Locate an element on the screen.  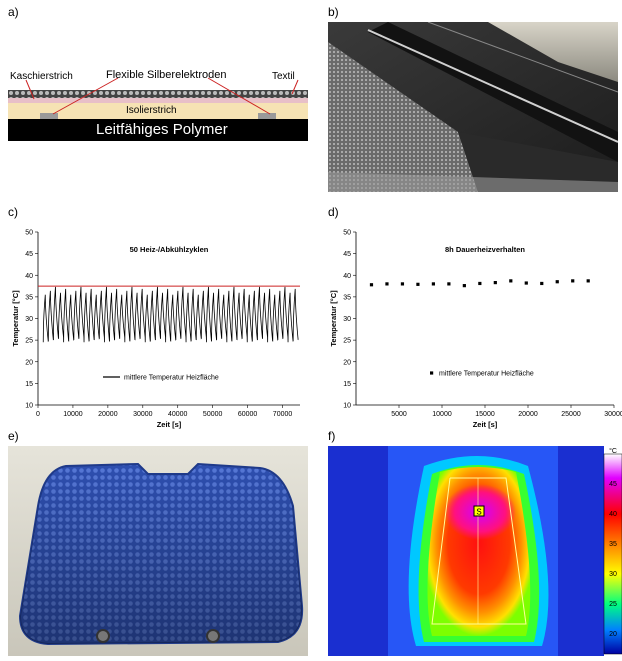
x-tick-label: 5000 is located at coordinates (399, 414).